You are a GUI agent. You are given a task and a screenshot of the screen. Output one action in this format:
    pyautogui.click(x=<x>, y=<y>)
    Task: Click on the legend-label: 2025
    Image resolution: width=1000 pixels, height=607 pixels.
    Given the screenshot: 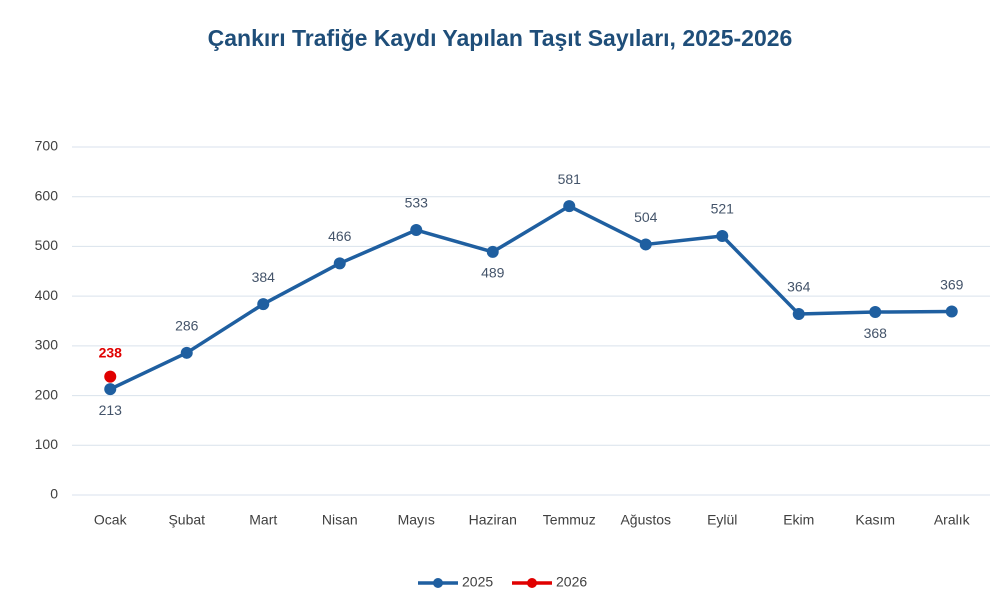 What is the action you would take?
    pyautogui.click(x=477, y=582)
    